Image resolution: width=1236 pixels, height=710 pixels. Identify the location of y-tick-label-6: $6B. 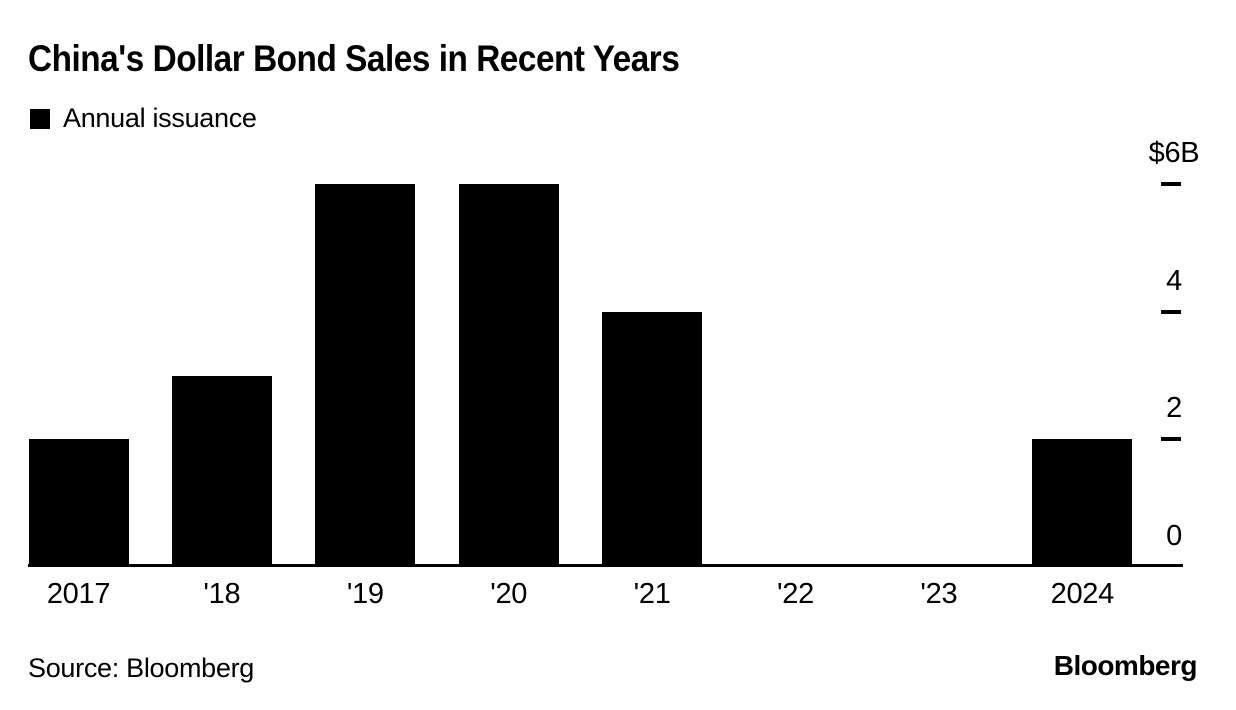
(1174, 153).